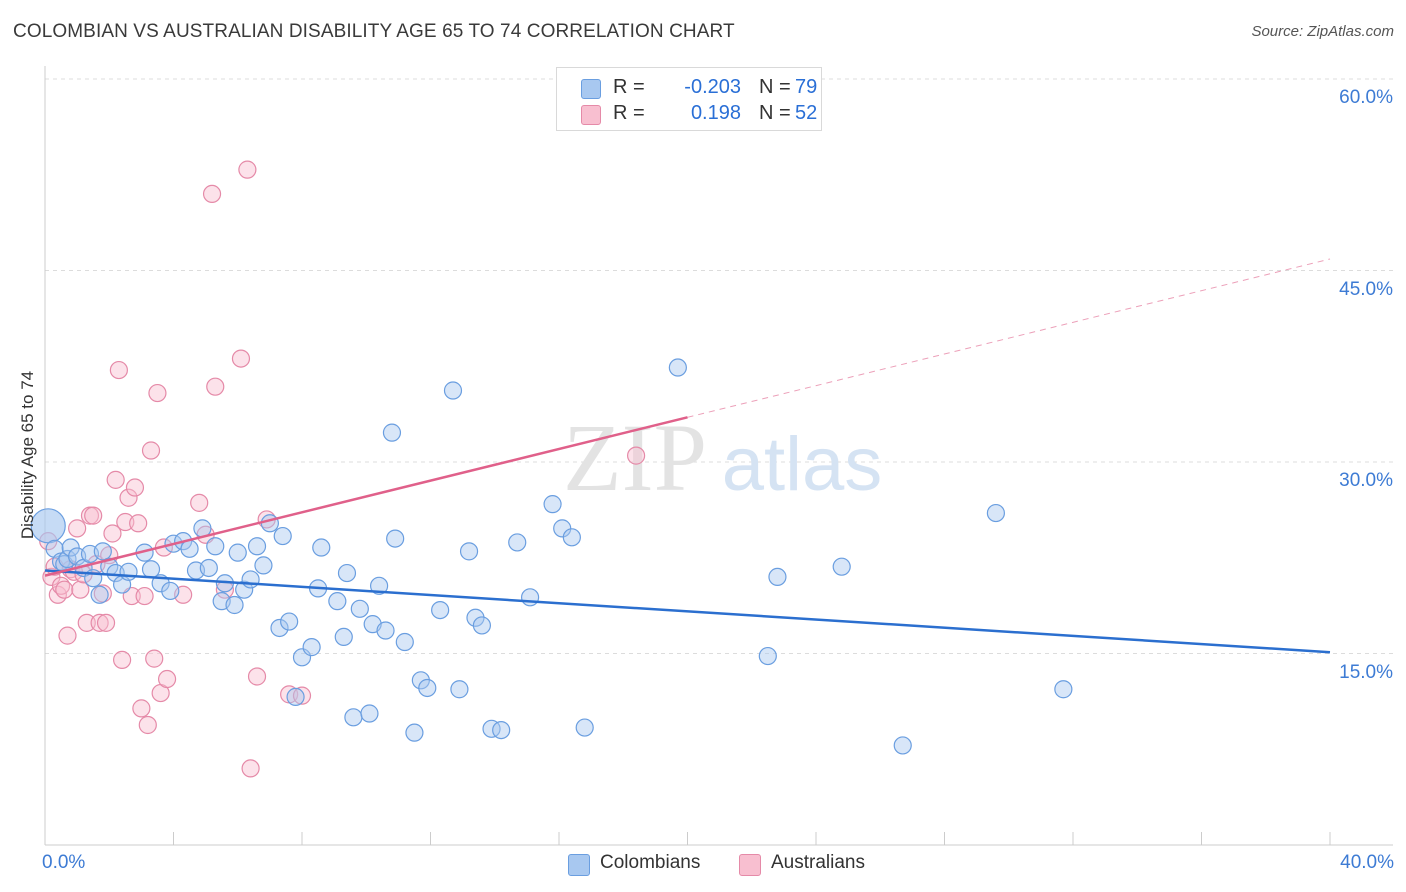  I want to click on legend-label-australians: Australians, so click(818, 862).